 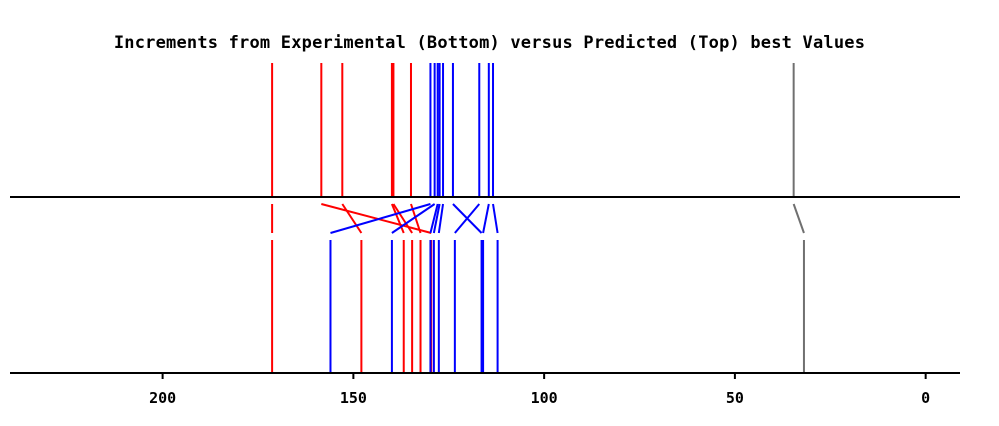 I want to click on x-axis-ticks-group: 200 150 100 50 0, so click(x=539, y=390).